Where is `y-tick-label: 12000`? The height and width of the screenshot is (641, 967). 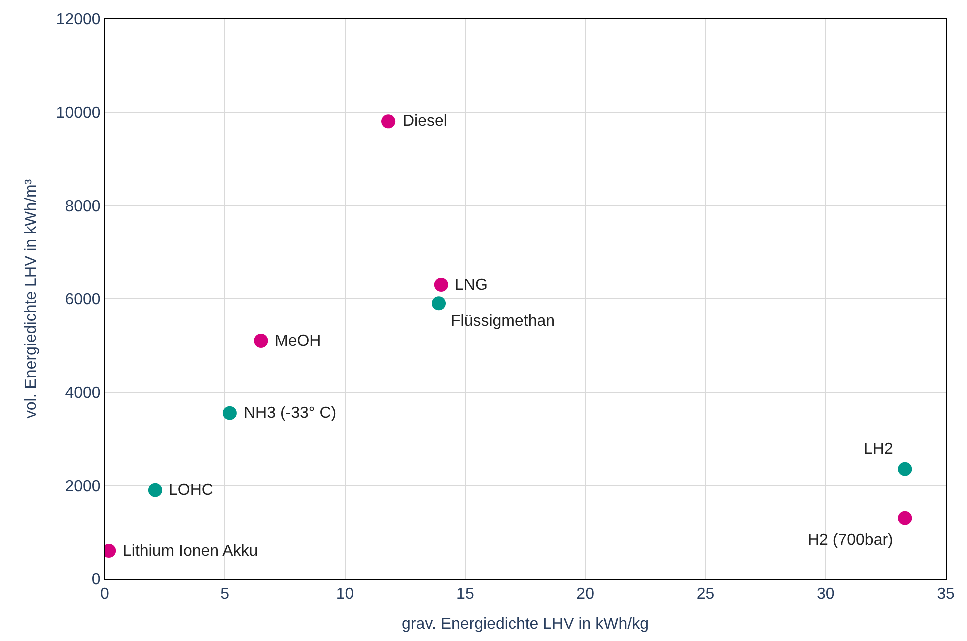
y-tick-label: 12000 is located at coordinates (78, 20).